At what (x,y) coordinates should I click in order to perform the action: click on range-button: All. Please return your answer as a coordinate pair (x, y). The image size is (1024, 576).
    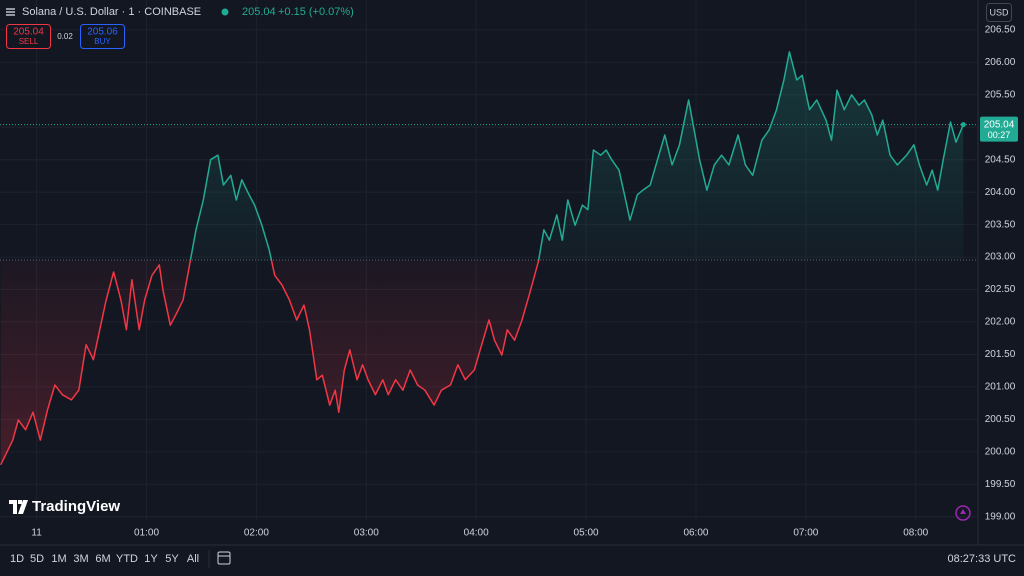
    Looking at the image, I should click on (193, 559).